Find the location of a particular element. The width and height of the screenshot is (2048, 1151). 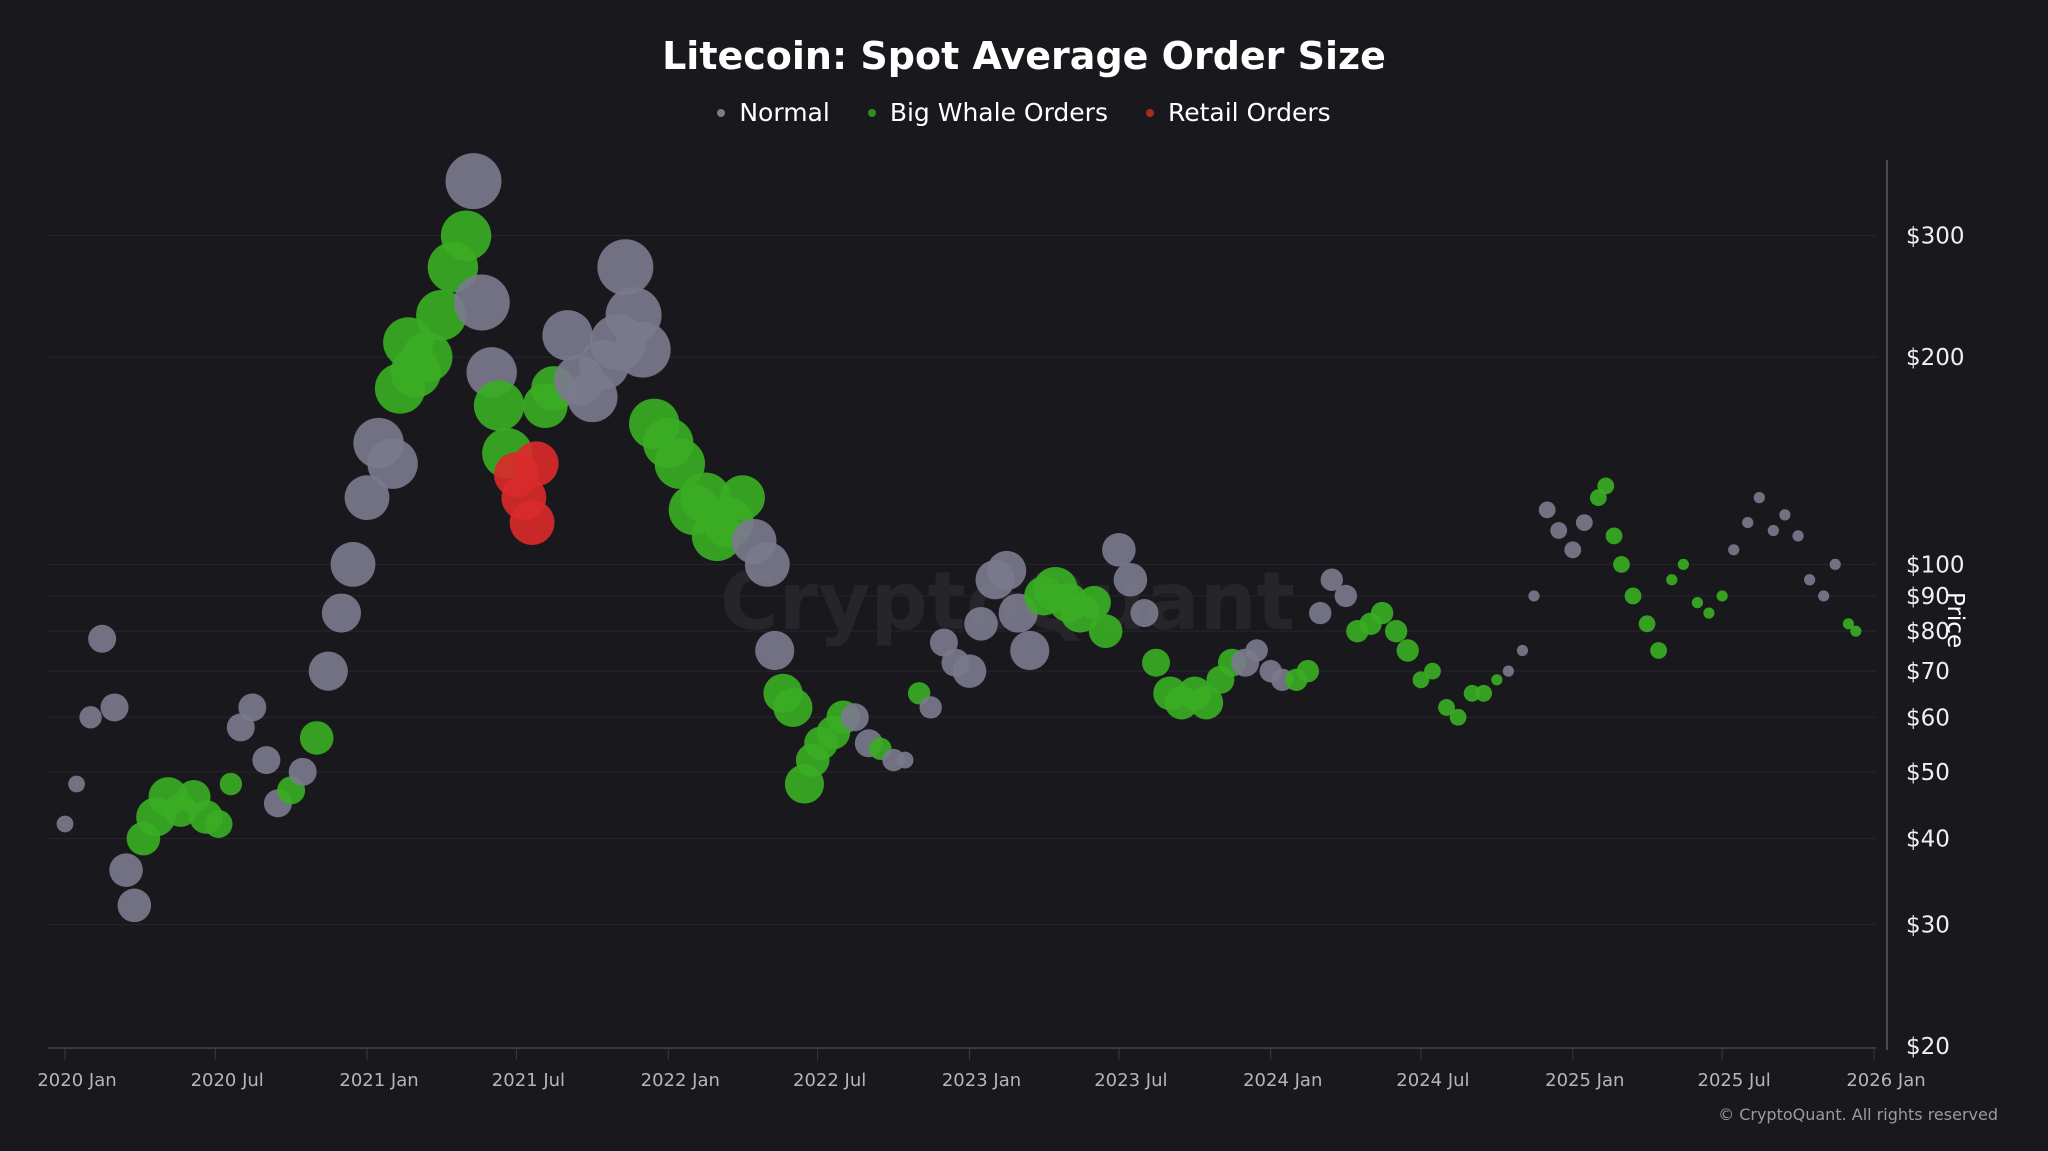

legend: Normal Big Whale Orders Retail Orders is located at coordinates (1024, 112).